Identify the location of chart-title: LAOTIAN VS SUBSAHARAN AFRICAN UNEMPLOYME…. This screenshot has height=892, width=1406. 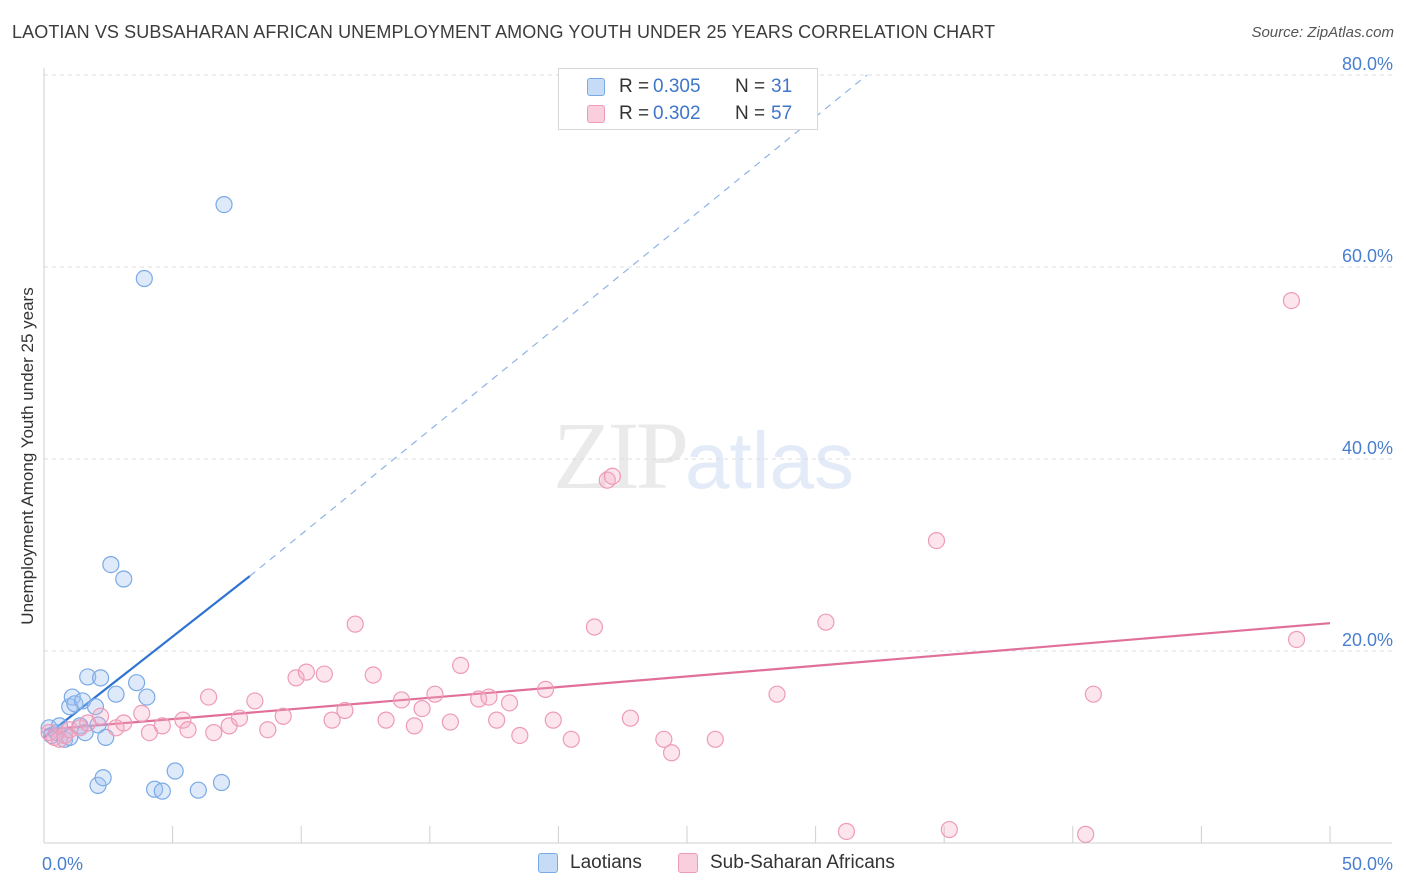
(504, 32).